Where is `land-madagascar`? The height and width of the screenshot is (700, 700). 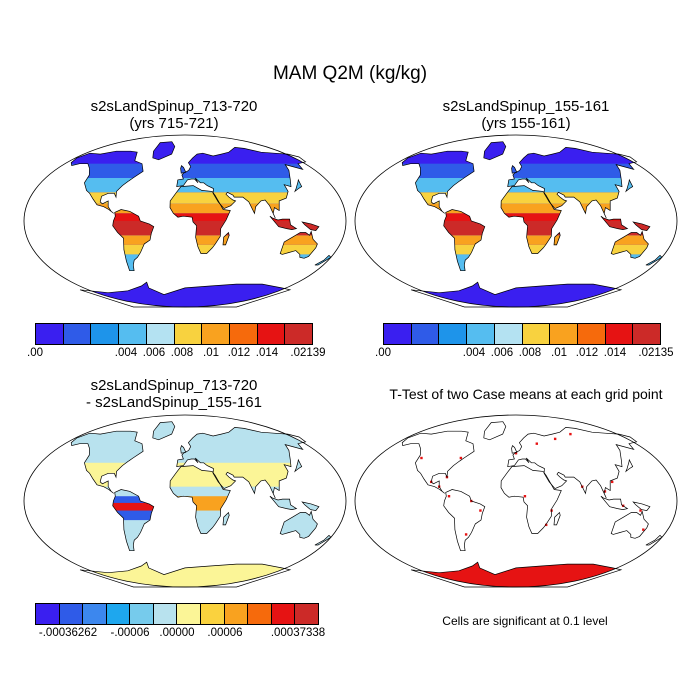 land-madagascar is located at coordinates (226, 518).